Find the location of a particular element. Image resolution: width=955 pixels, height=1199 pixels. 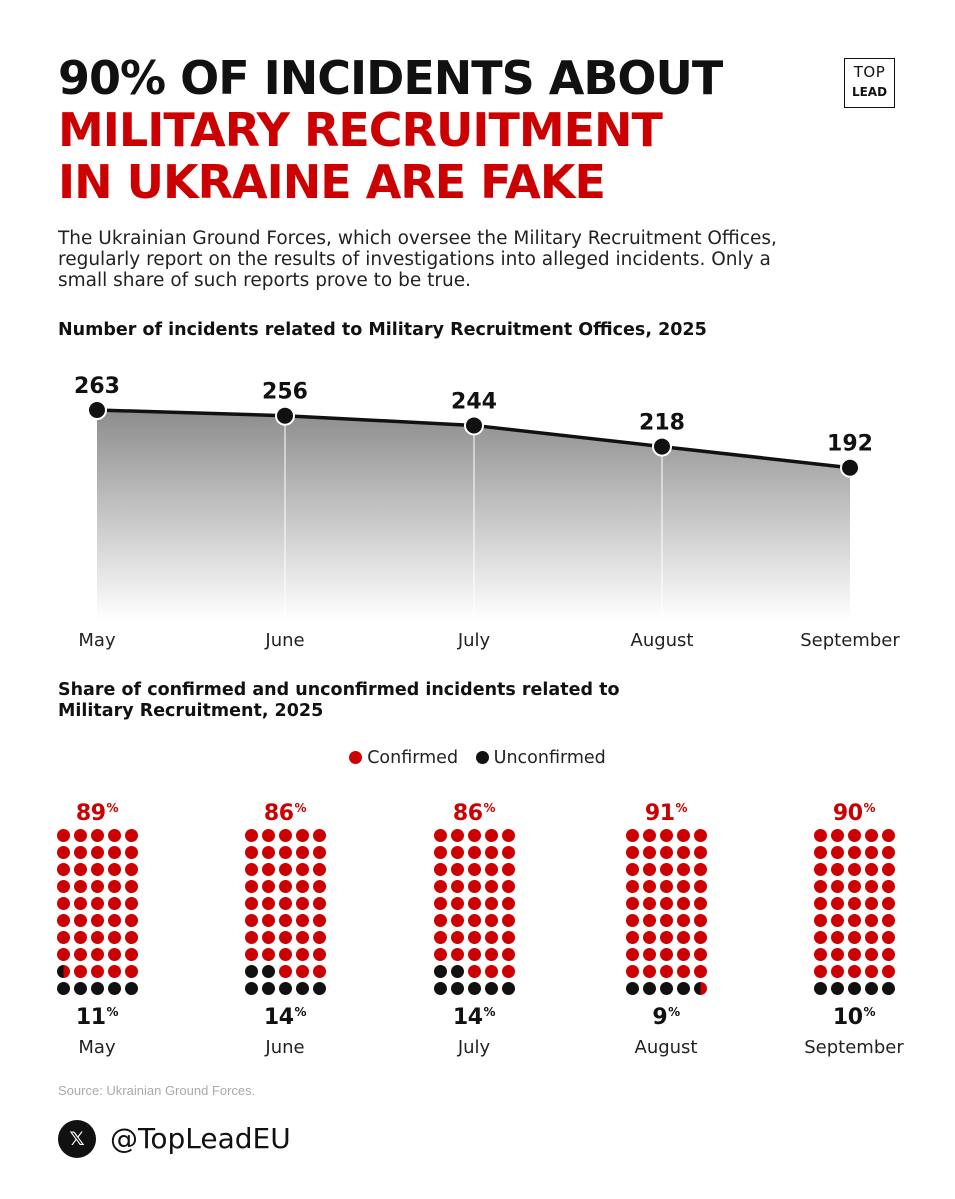

x-tick-june: June is located at coordinates (284, 640).